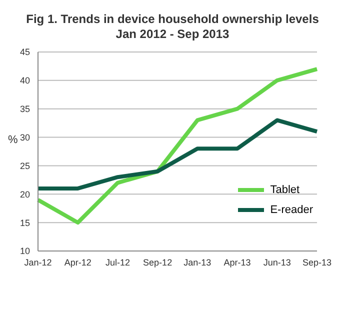 The image size is (345, 331). What do you see at coordinates (25, 137) in the screenshot?
I see `y-tick-label: 30` at bounding box center [25, 137].